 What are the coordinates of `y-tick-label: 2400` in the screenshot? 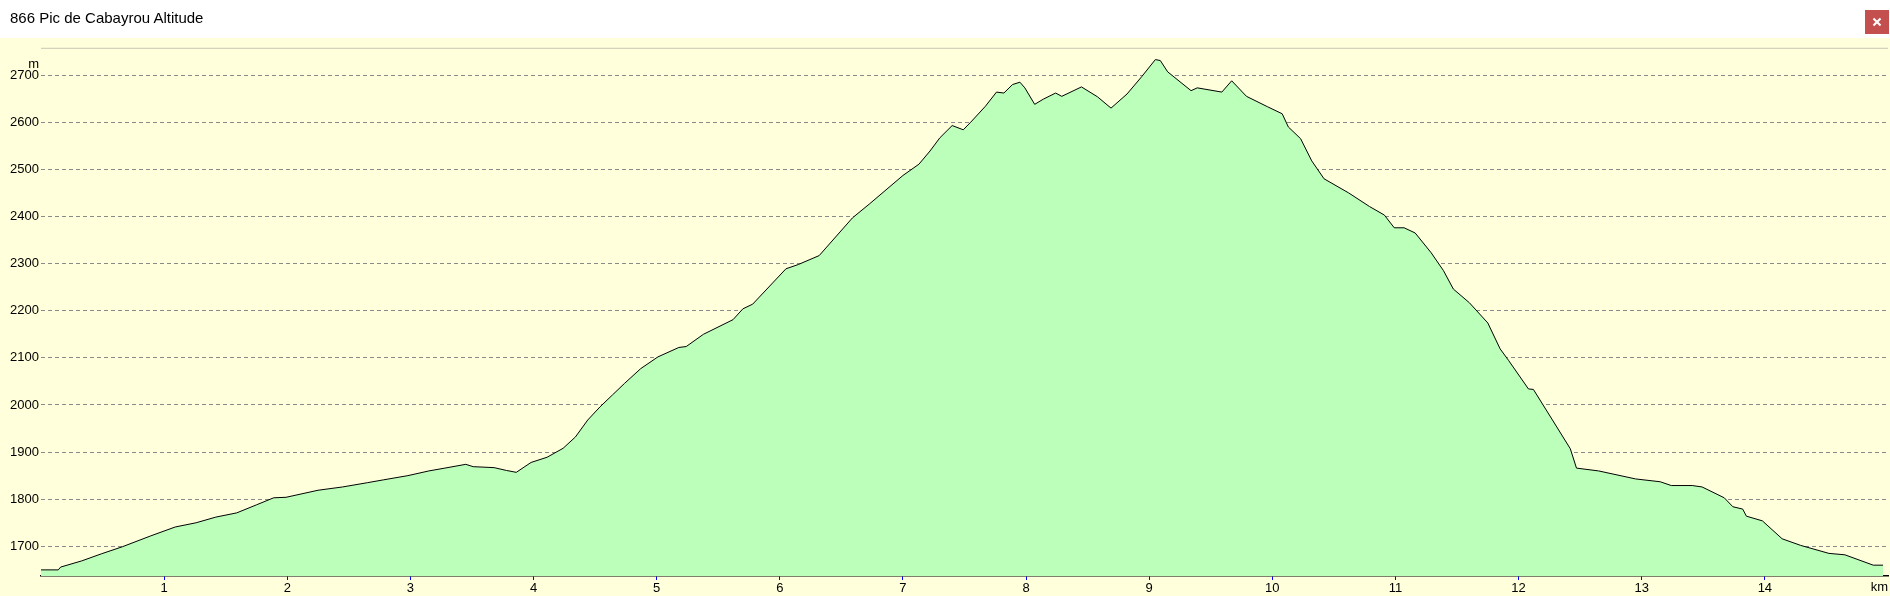 It's located at (24, 216).